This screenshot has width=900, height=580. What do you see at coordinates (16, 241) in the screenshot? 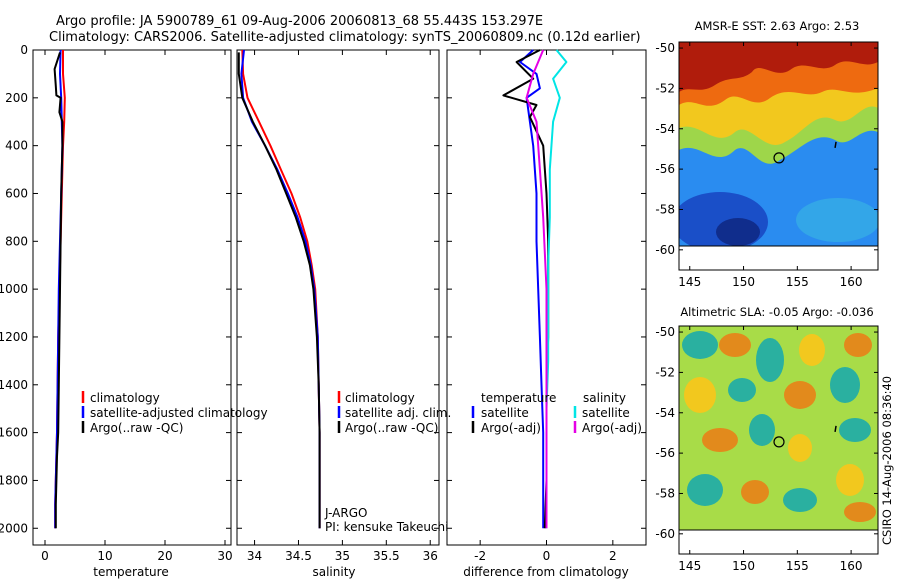
I see `y-tick-label: 800` at bounding box center [16, 241].